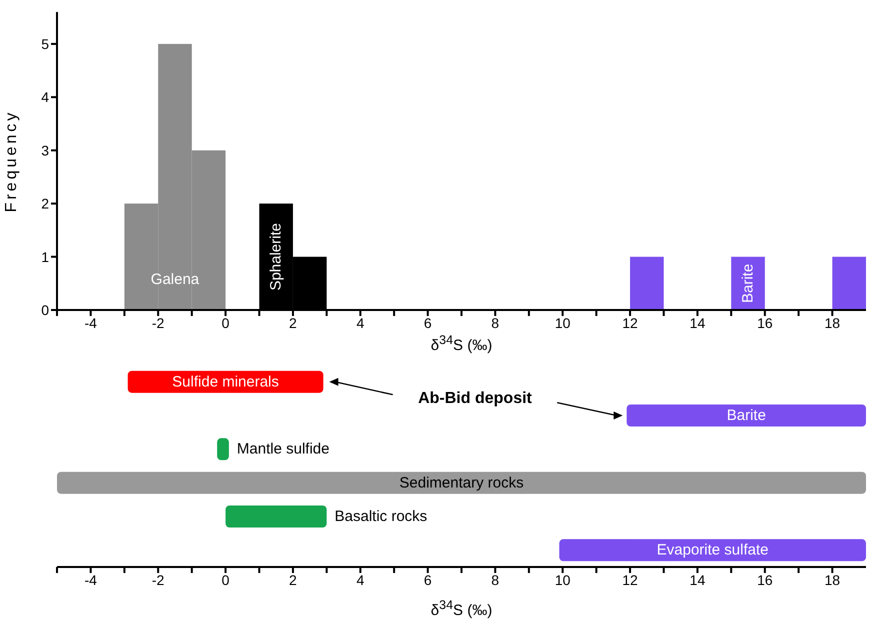  I want to click on y-tick-label: Sedimentary rocks, so click(461, 483).